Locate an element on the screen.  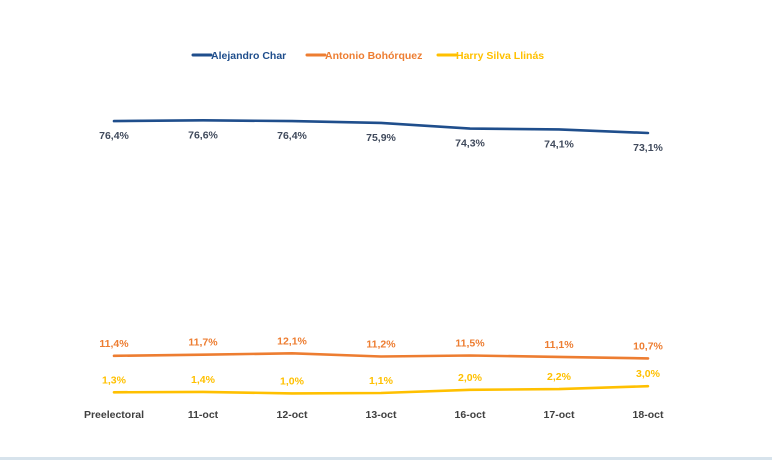
data-label-alejandro-char-3: 75,9% is located at coordinates (381, 138).